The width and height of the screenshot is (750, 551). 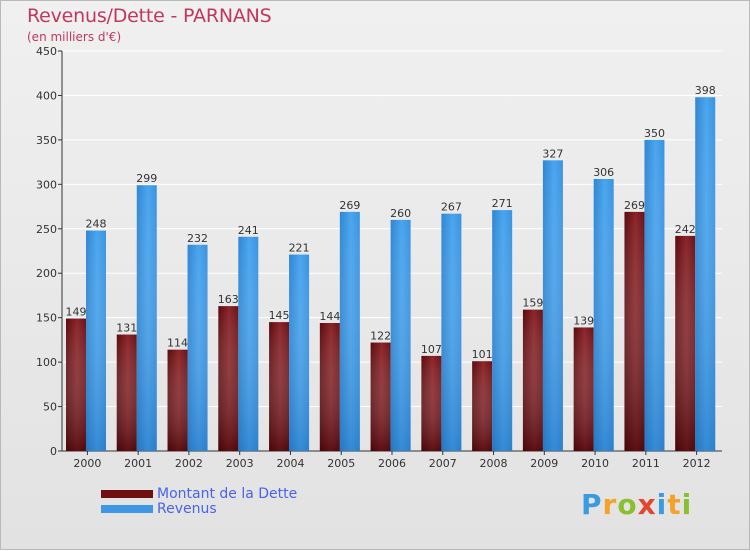 What do you see at coordinates (482, 354) in the screenshot?
I see `data-label-debt-2008: 101` at bounding box center [482, 354].